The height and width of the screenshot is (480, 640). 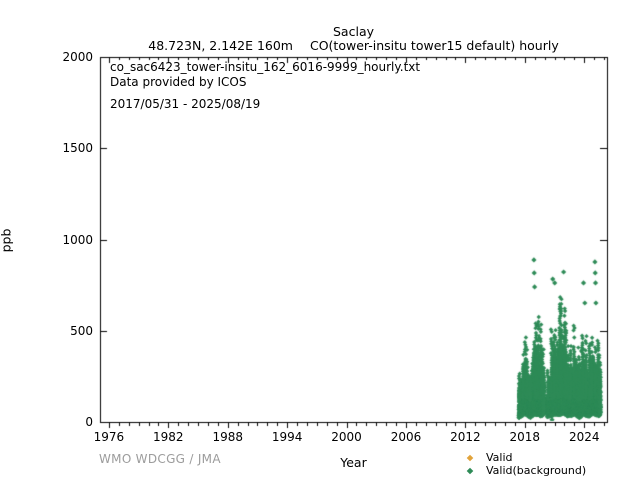 What do you see at coordinates (353, 31) in the screenshot?
I see `chart-title: Saclay` at bounding box center [353, 31].